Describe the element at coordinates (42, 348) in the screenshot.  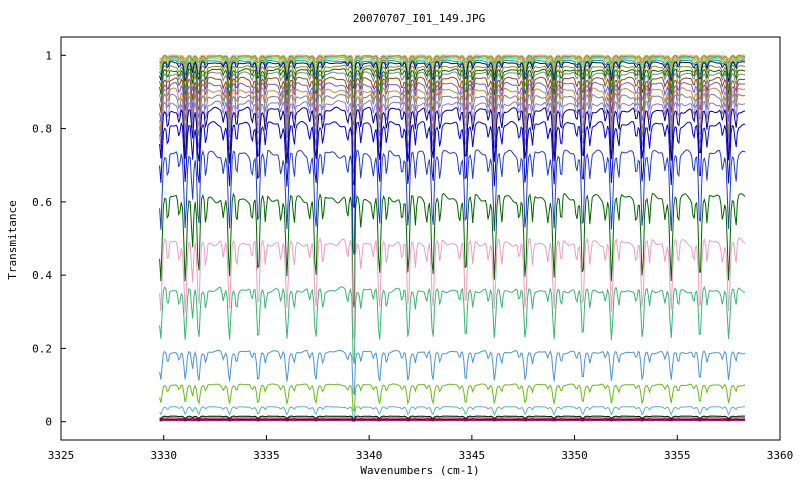
I see `y-tick-label: 0.2` at that location.